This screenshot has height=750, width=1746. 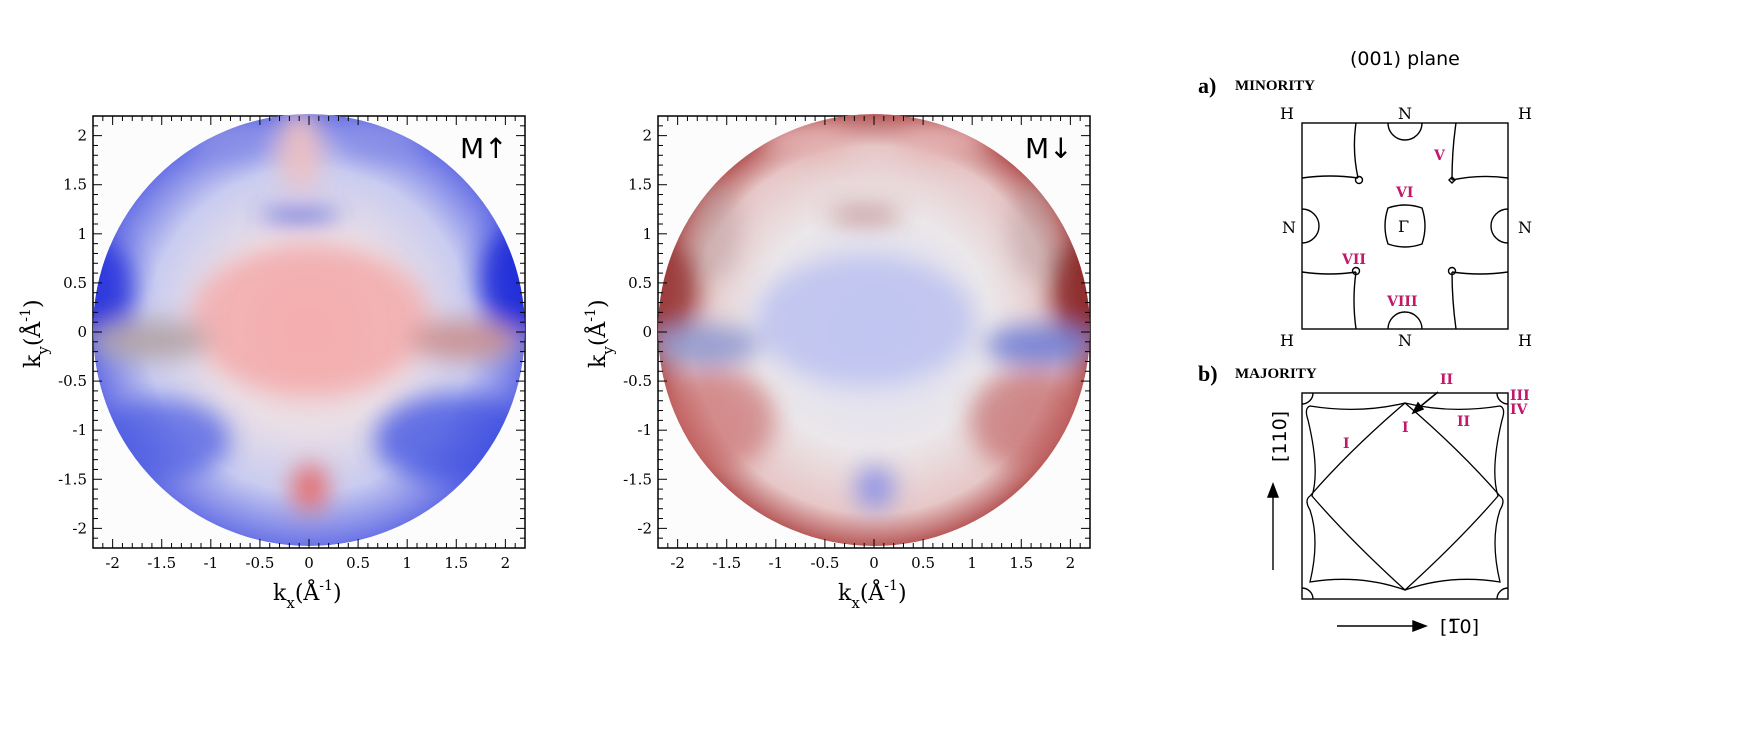 What do you see at coordinates (1275, 86) in the screenshot?
I see `panel-a-title: MINORITY` at bounding box center [1275, 86].